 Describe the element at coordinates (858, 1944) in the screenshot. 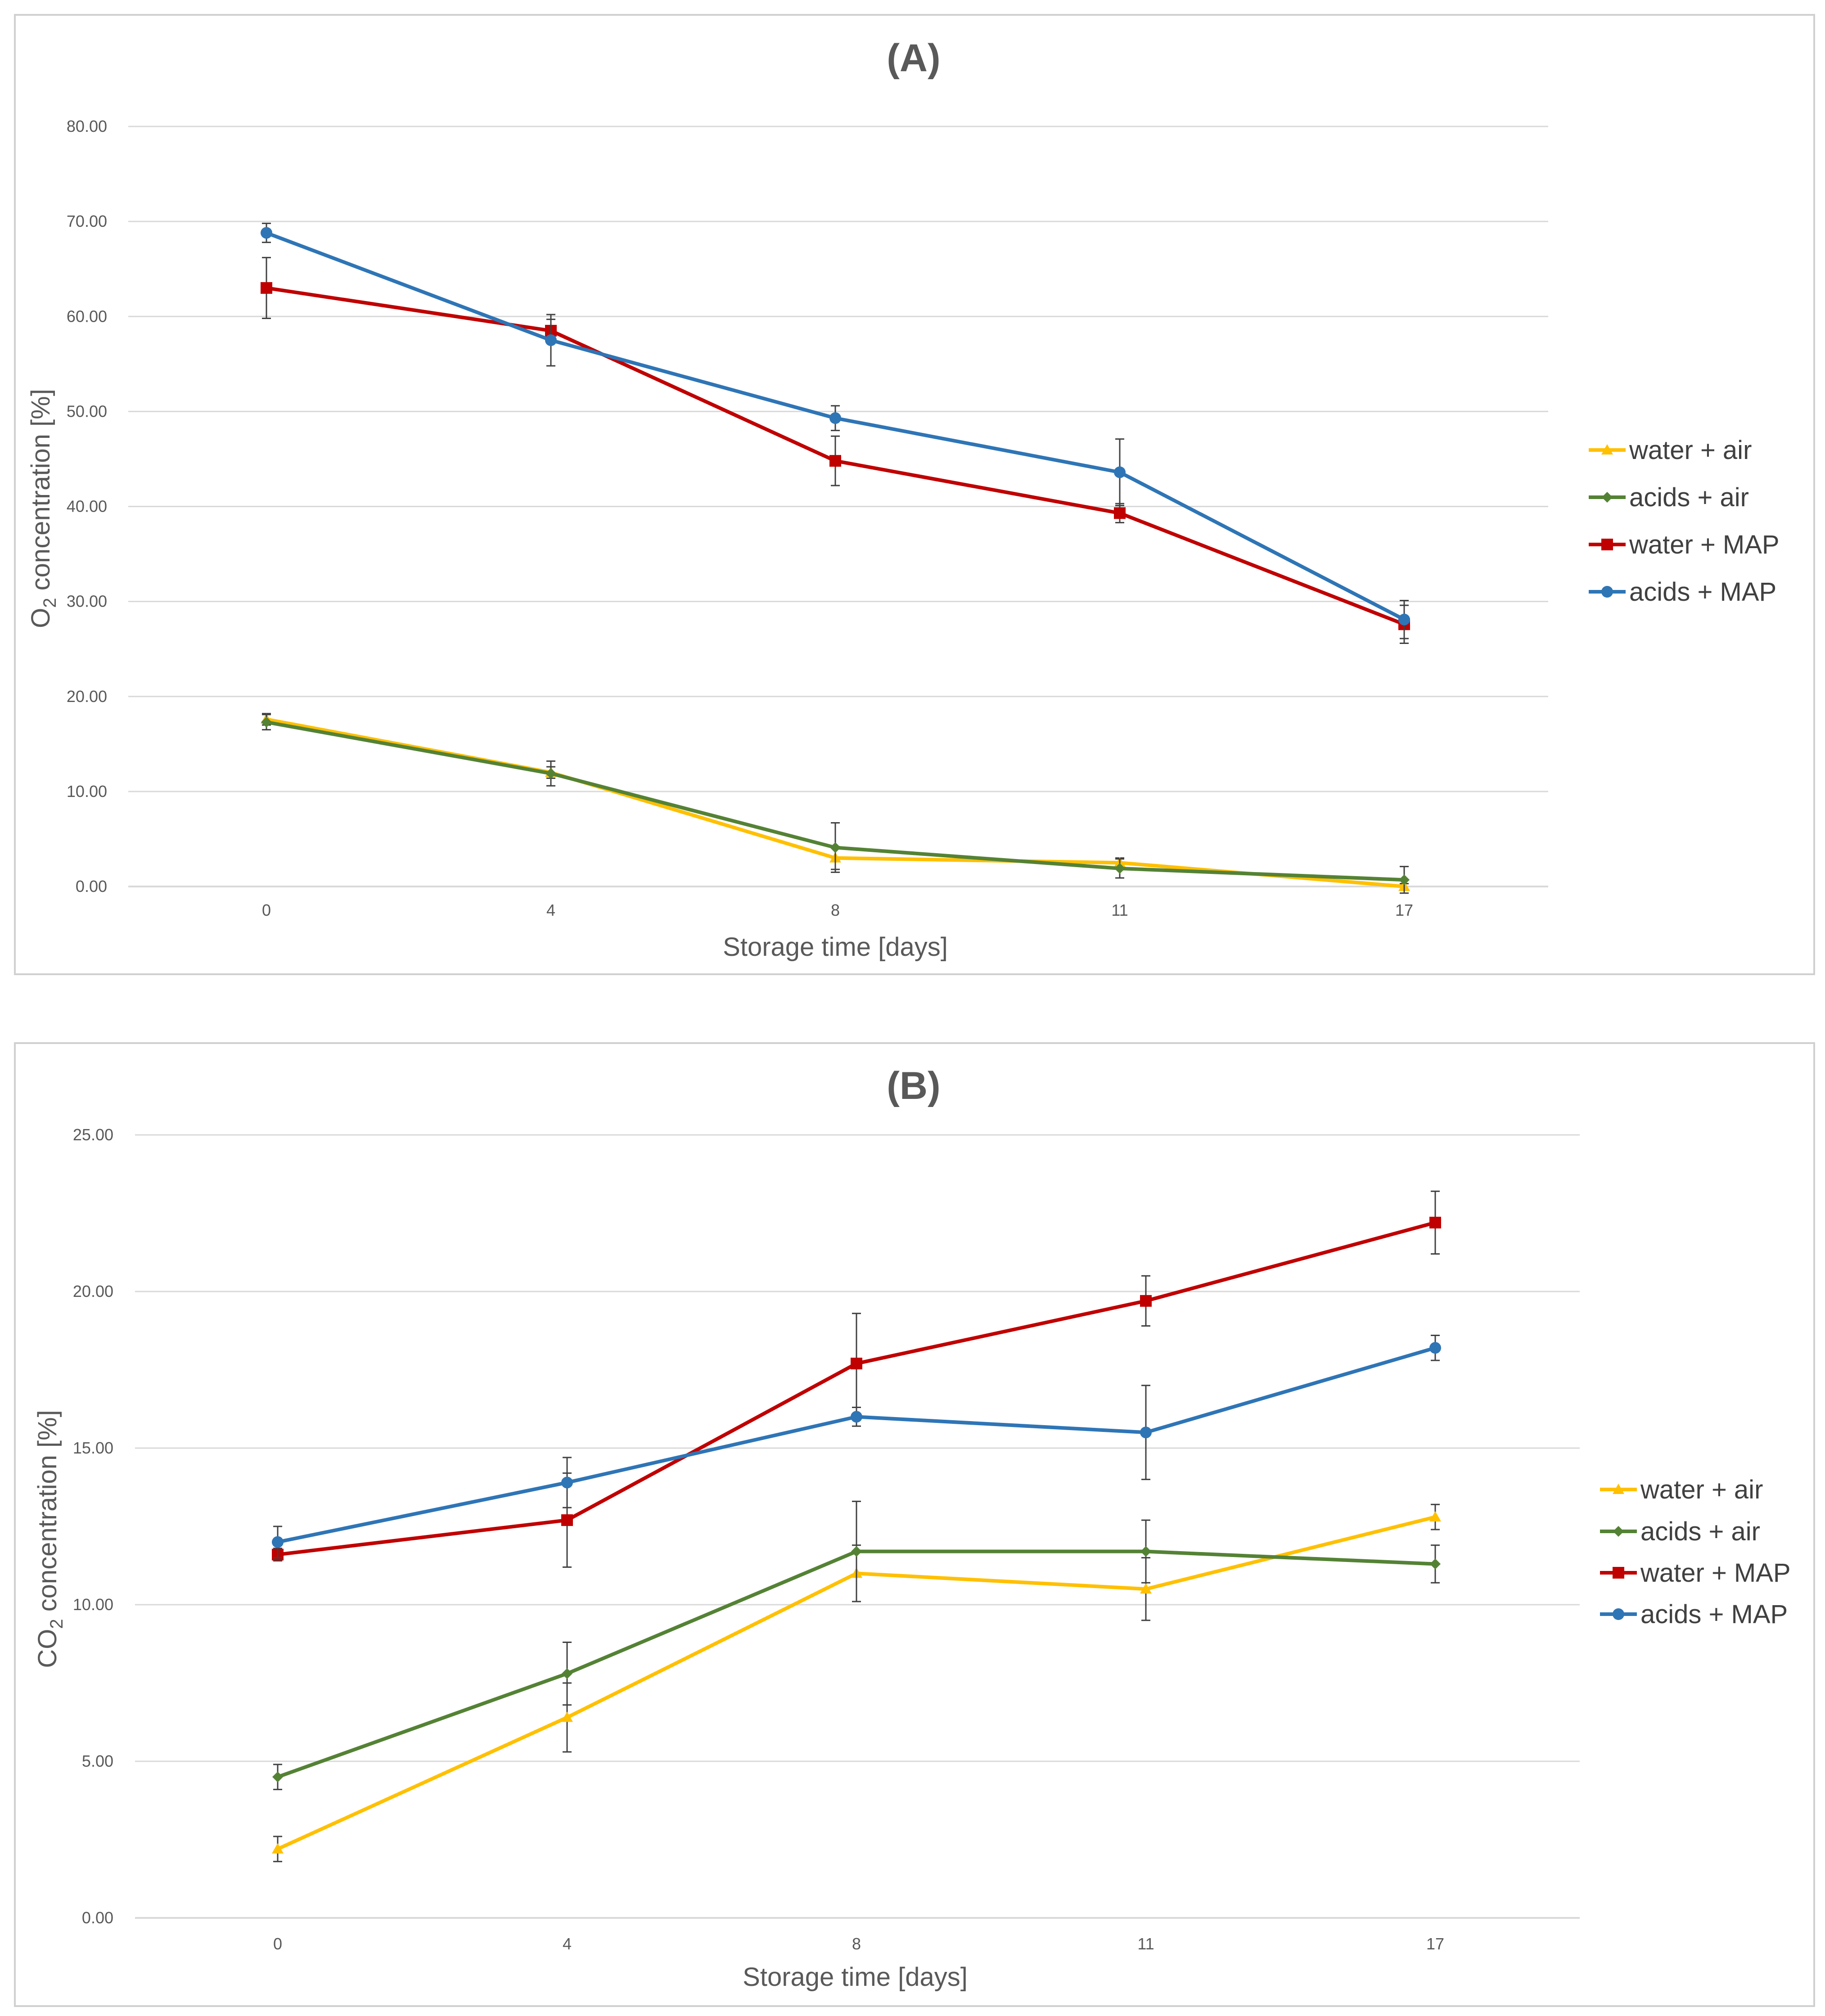

I see `panel-b-x-ticks: 0 4 8 11 17` at that location.